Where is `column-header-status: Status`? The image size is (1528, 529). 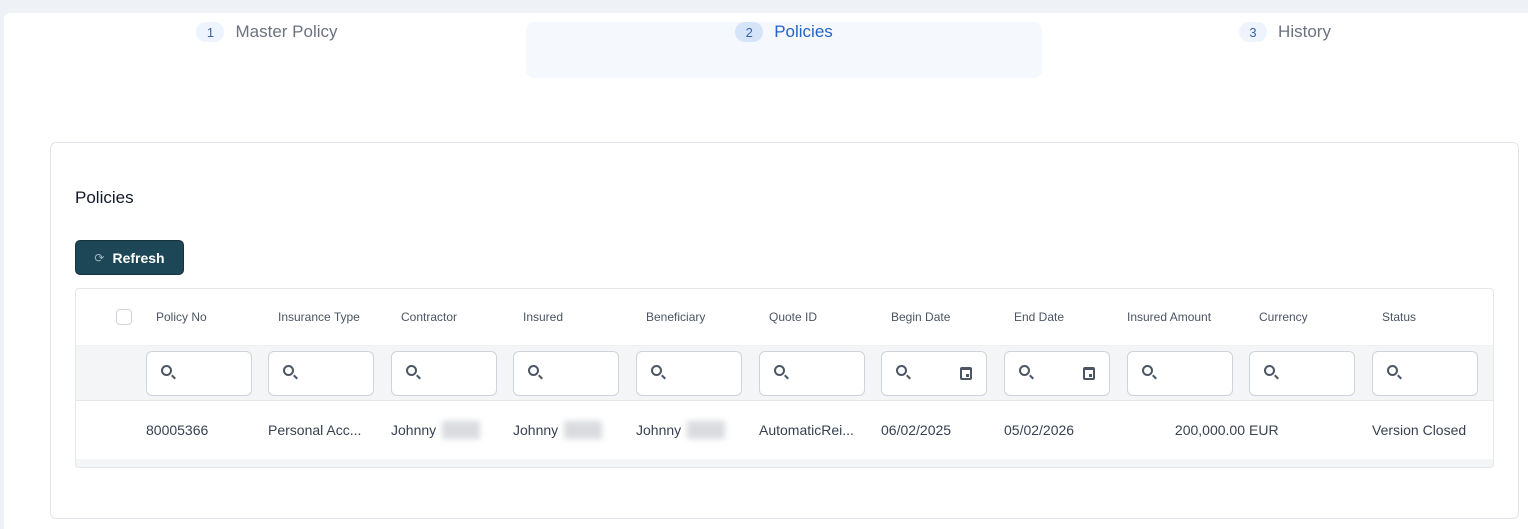 column-header-status: Status is located at coordinates (1399, 317).